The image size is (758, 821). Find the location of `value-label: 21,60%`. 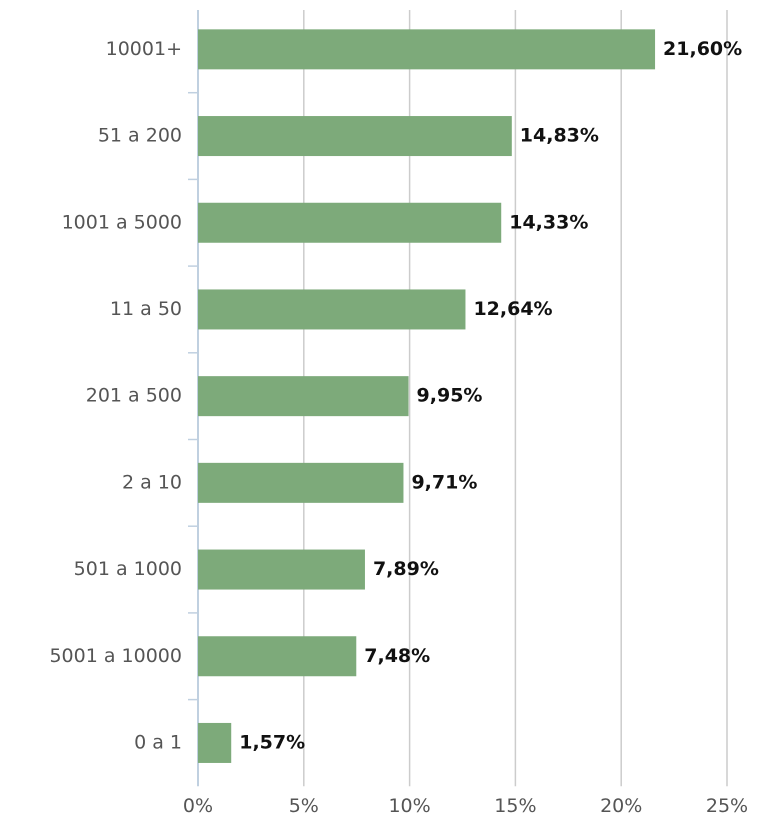

value-label: 21,60% is located at coordinates (702, 49).